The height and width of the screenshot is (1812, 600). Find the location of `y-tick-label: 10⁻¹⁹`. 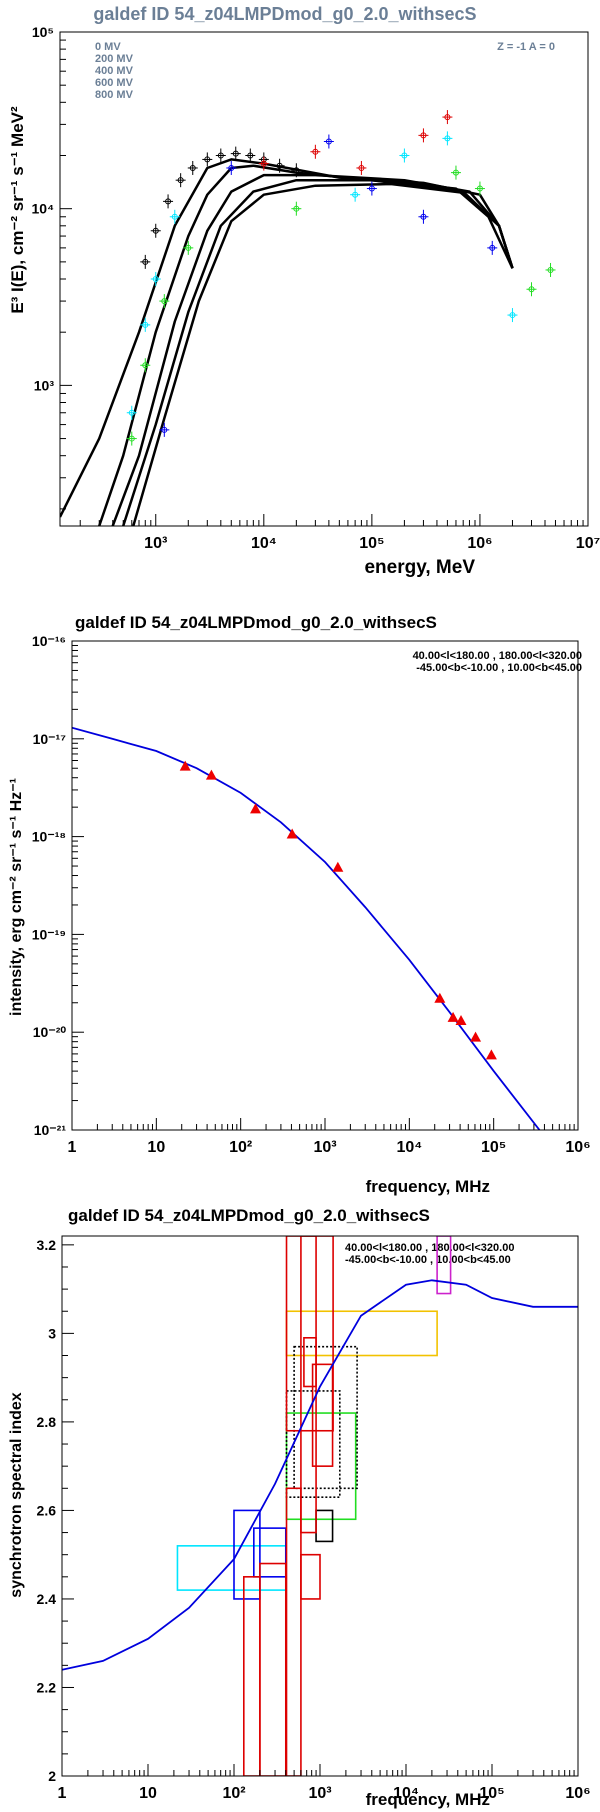

y-tick-label: 10⁻¹⁹ is located at coordinates (49, 934).